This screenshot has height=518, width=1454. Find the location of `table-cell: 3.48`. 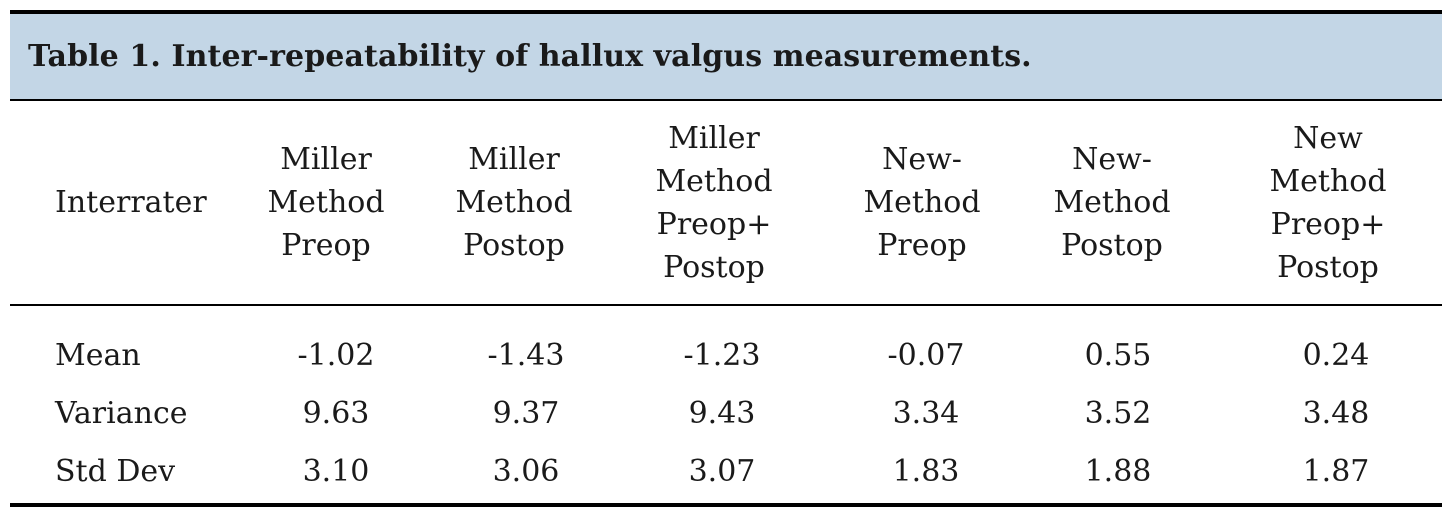

table-cell: 3.48 is located at coordinates (1336, 413).